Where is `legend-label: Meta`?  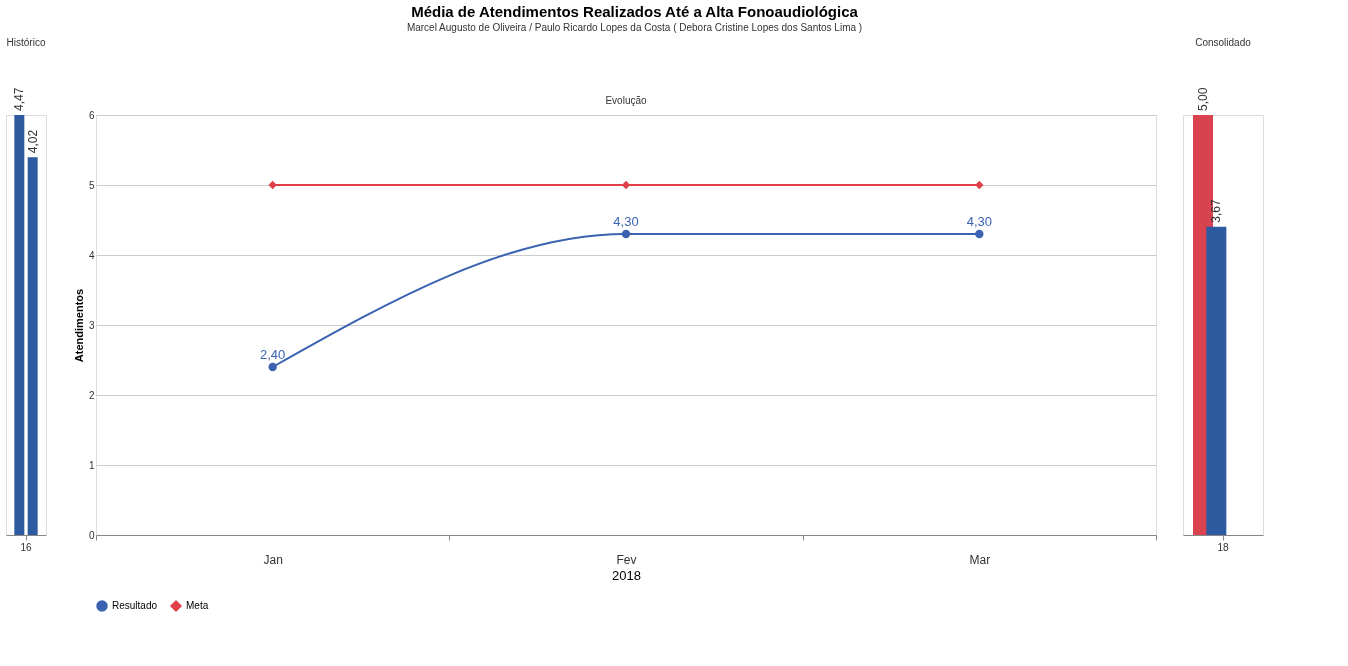
legend-label: Meta is located at coordinates (197, 605).